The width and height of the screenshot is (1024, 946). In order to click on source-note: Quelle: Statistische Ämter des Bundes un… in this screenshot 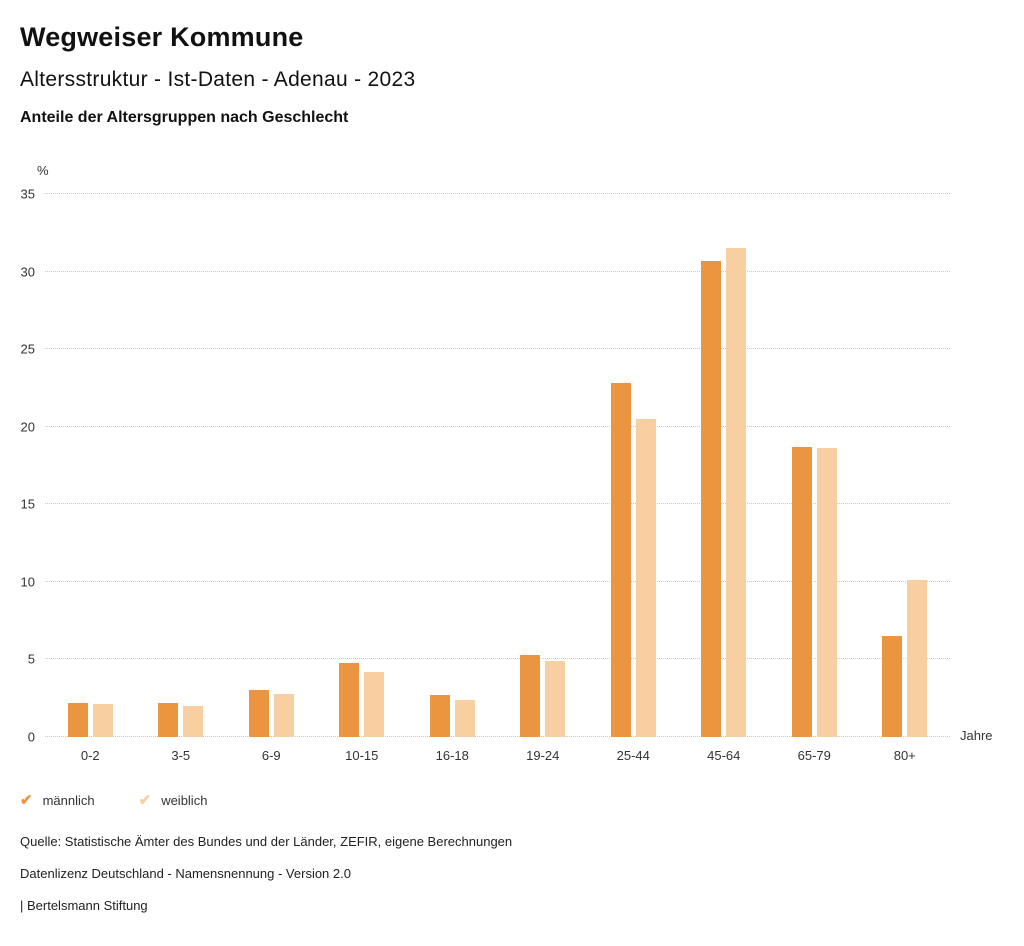, I will do `click(266, 841)`.